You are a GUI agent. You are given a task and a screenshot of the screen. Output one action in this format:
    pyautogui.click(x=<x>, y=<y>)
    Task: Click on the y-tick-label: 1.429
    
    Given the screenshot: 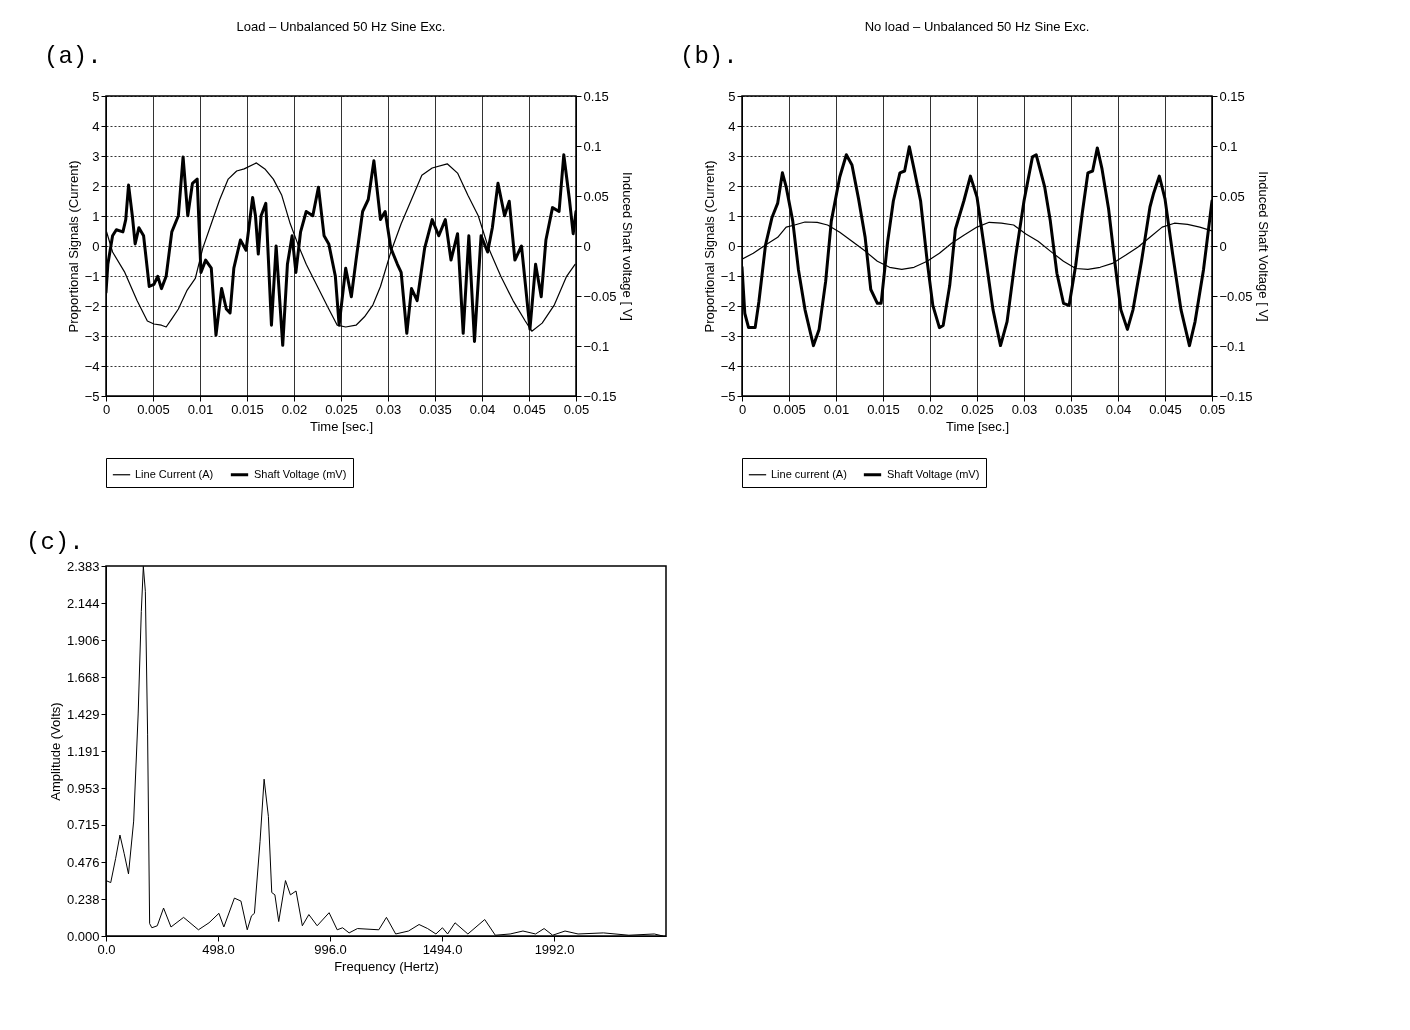 What is the action you would take?
    pyautogui.click(x=83, y=714)
    